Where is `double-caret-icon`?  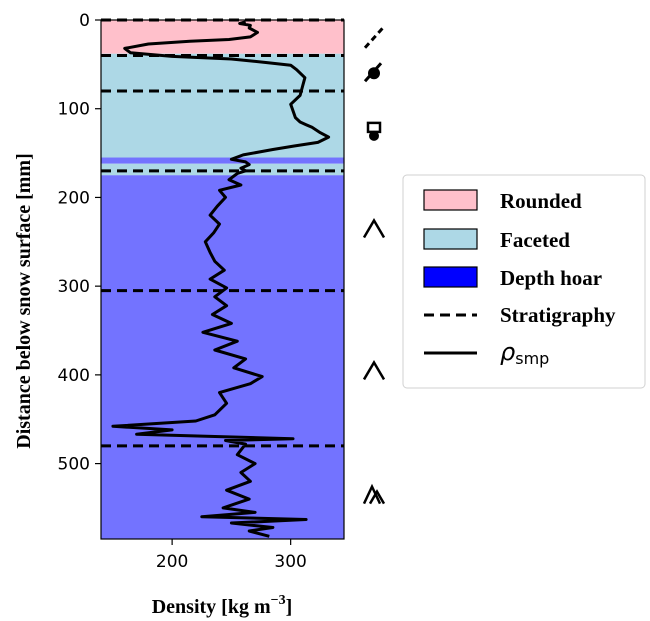
double-caret-icon is located at coordinates (374, 494).